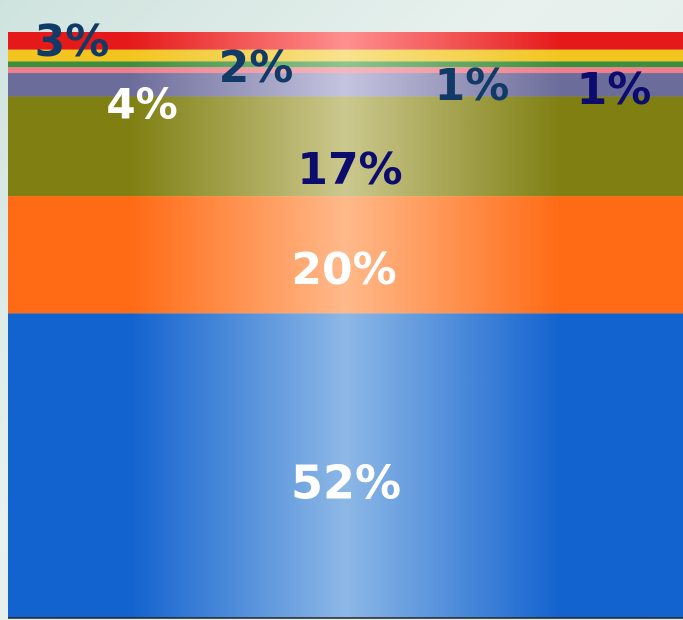  I want to click on bar-segment-4-percent, so click(345, 85).